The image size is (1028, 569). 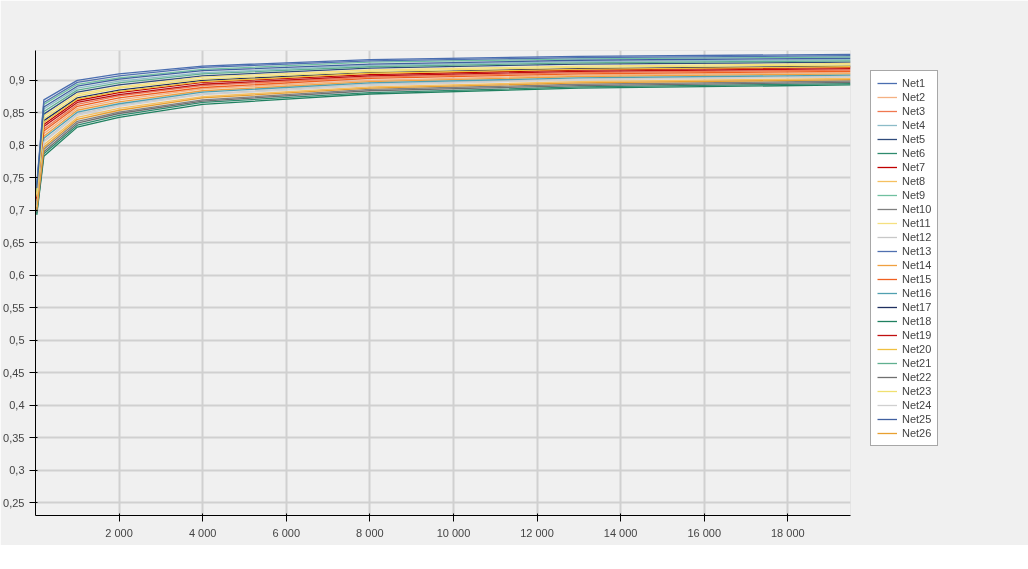 What do you see at coordinates (914, 125) in the screenshot?
I see `legend-label: Net4` at bounding box center [914, 125].